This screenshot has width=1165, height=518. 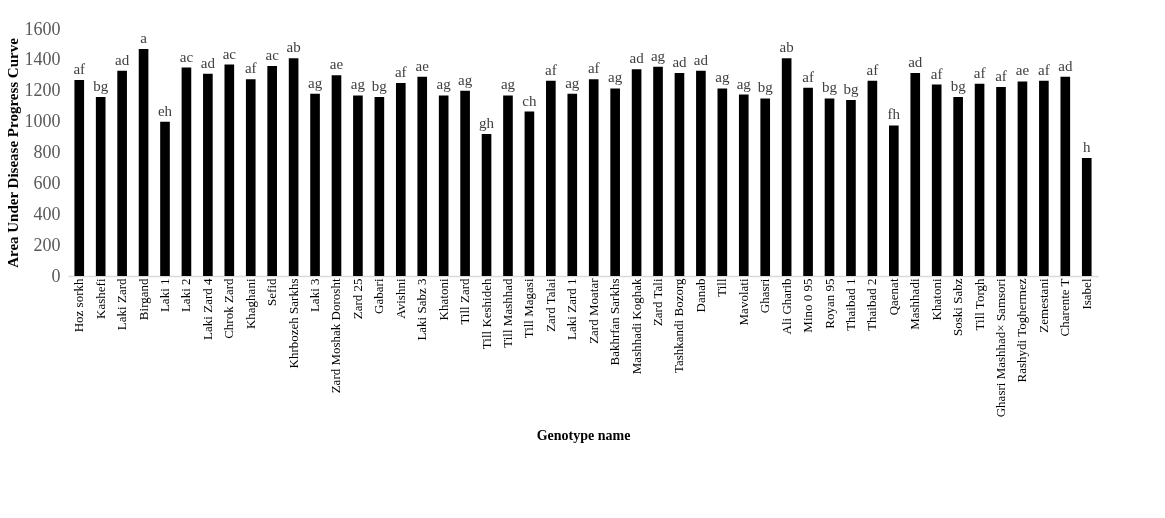 What do you see at coordinates (615, 322) in the screenshot?
I see `x-tick-label: Bakhrfan Sarkhs` at bounding box center [615, 322].